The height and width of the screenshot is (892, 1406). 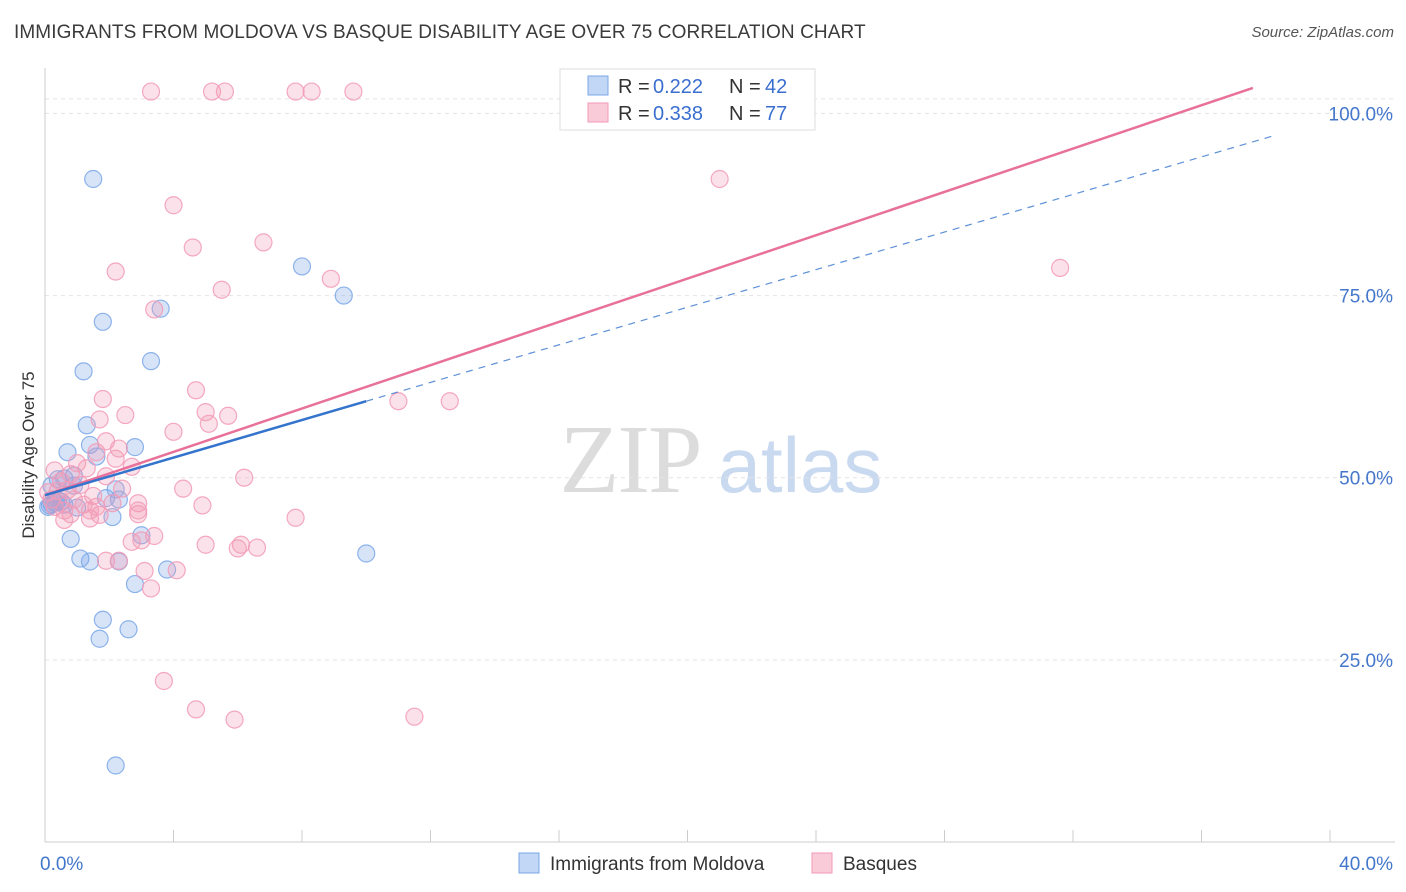 I want to click on watermark-zip: ZIP, so click(x=630, y=460).